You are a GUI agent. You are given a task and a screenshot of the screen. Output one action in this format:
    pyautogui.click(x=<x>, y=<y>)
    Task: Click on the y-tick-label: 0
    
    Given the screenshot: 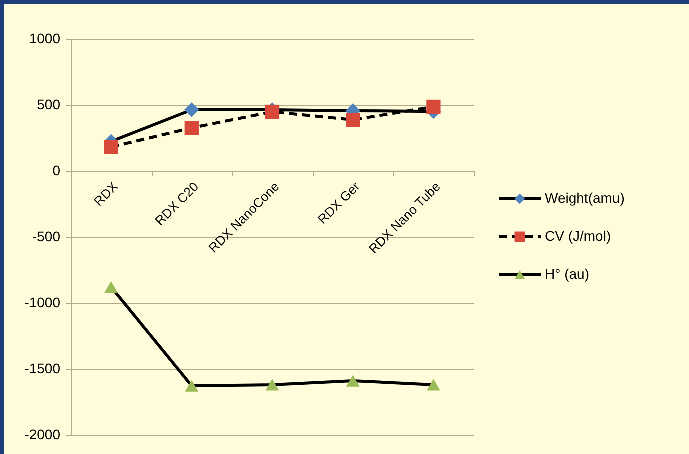 What is the action you would take?
    pyautogui.click(x=56, y=170)
    